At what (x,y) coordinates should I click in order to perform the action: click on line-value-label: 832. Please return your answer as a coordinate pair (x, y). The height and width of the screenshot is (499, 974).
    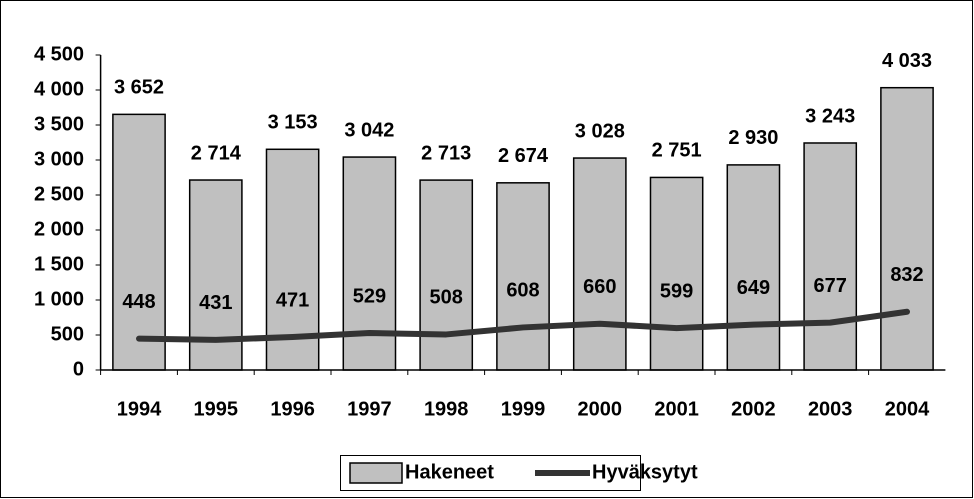
    Looking at the image, I should click on (906, 275).